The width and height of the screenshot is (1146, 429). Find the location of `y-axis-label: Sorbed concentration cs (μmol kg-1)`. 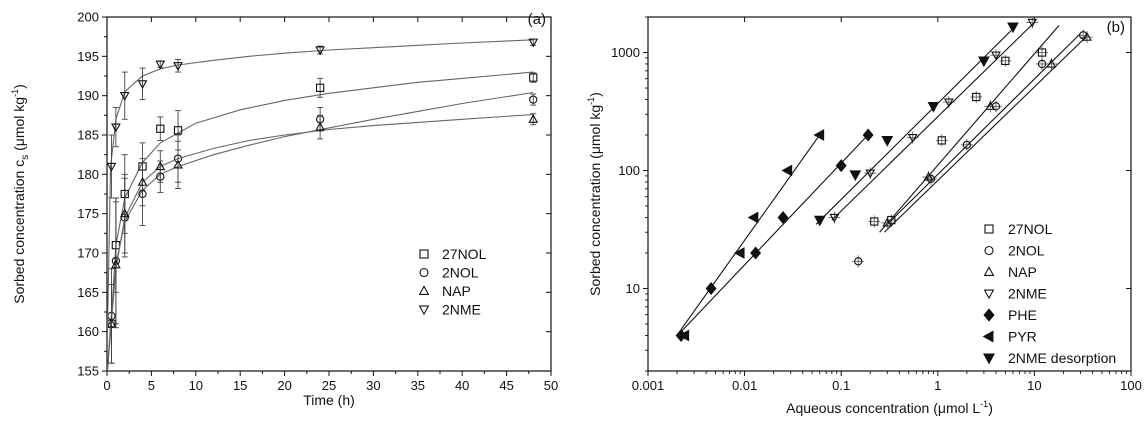

y-axis-label: Sorbed concentration cs (μmol kg-1) is located at coordinates (20, 194).